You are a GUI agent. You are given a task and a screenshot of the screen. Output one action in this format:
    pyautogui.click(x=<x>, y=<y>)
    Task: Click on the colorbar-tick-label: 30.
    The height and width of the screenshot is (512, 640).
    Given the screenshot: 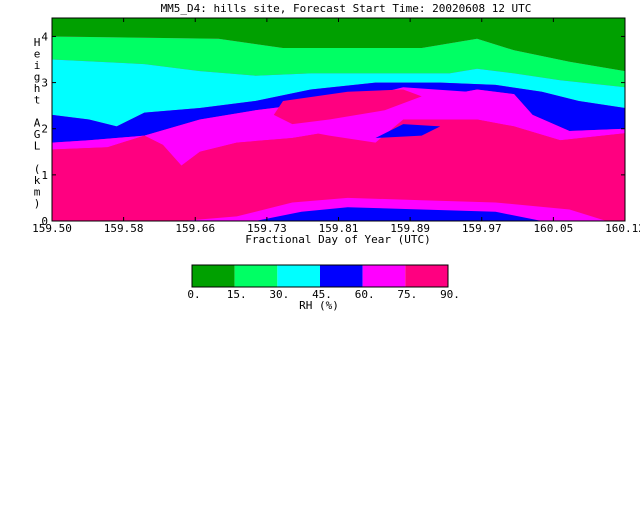 What is the action you would take?
    pyautogui.click(x=279, y=294)
    